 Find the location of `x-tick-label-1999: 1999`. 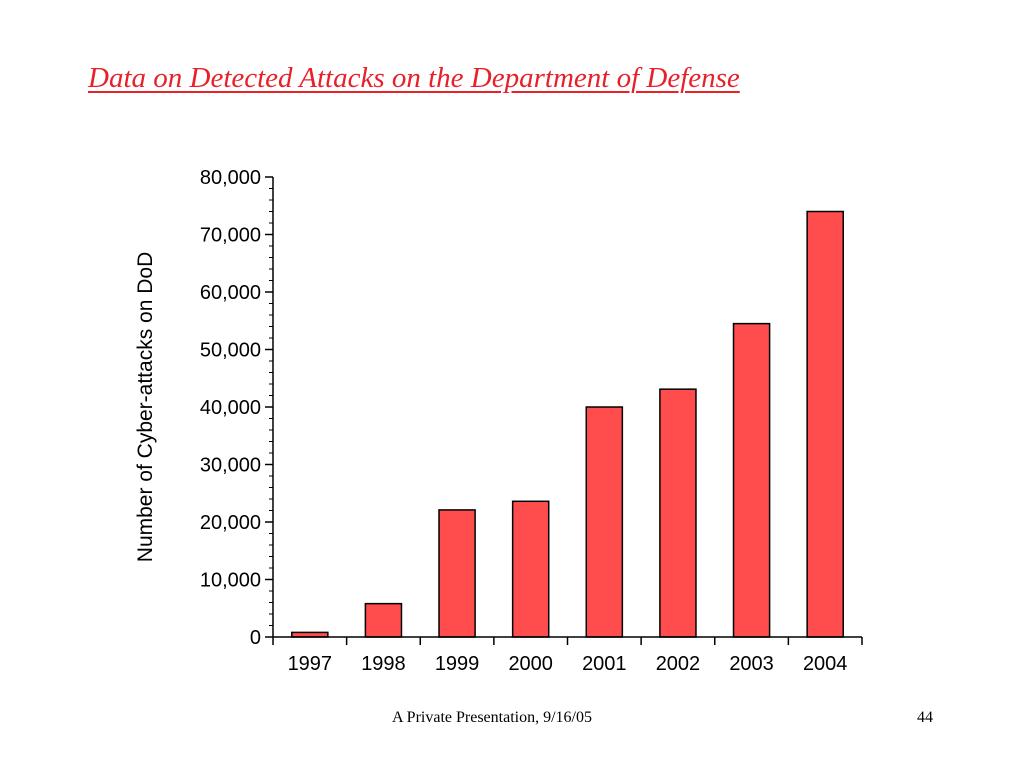

x-tick-label-1999: 1999 is located at coordinates (457, 664).